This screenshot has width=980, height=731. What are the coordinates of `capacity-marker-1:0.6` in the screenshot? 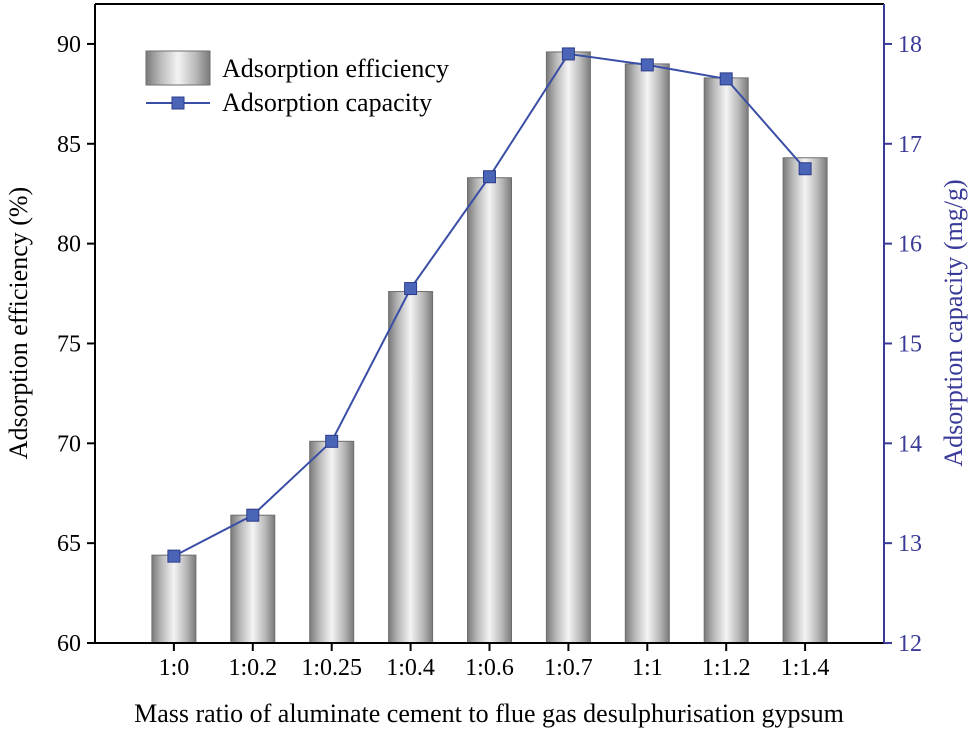 It's located at (489, 177).